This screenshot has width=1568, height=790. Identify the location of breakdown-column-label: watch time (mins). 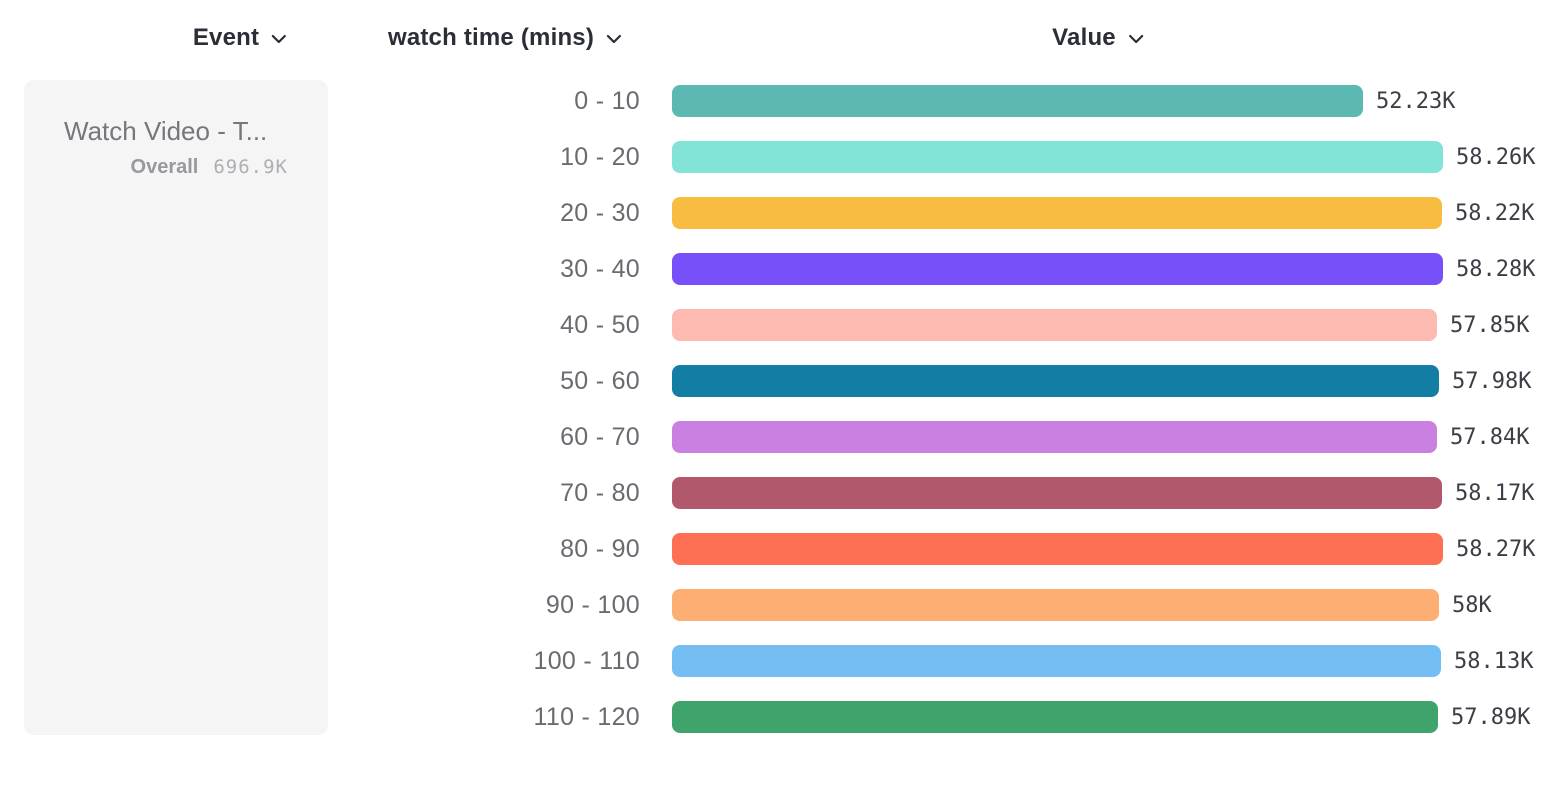
(491, 37).